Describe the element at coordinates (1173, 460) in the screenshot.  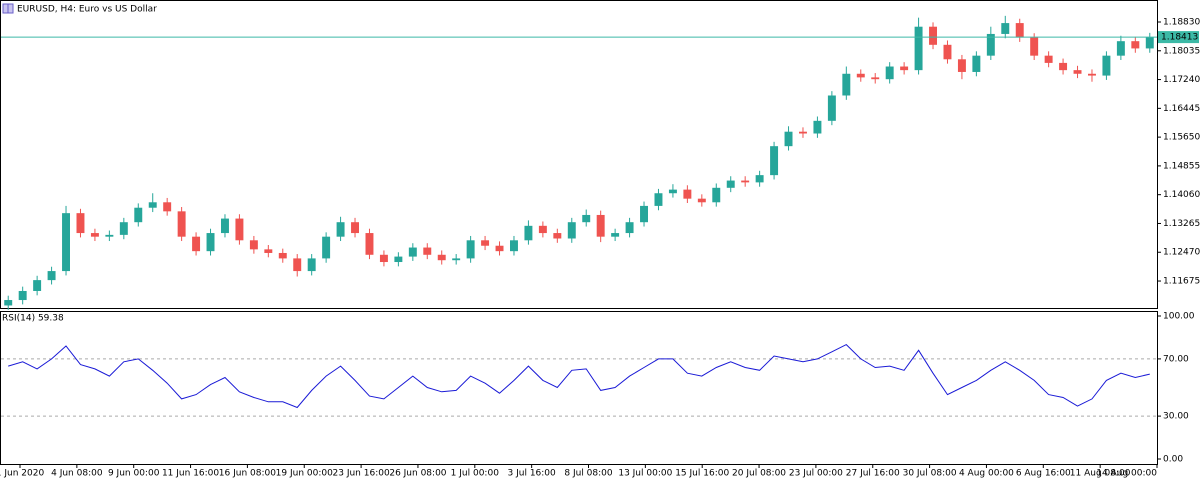
I see `y-tick-label: 0.00` at that location.